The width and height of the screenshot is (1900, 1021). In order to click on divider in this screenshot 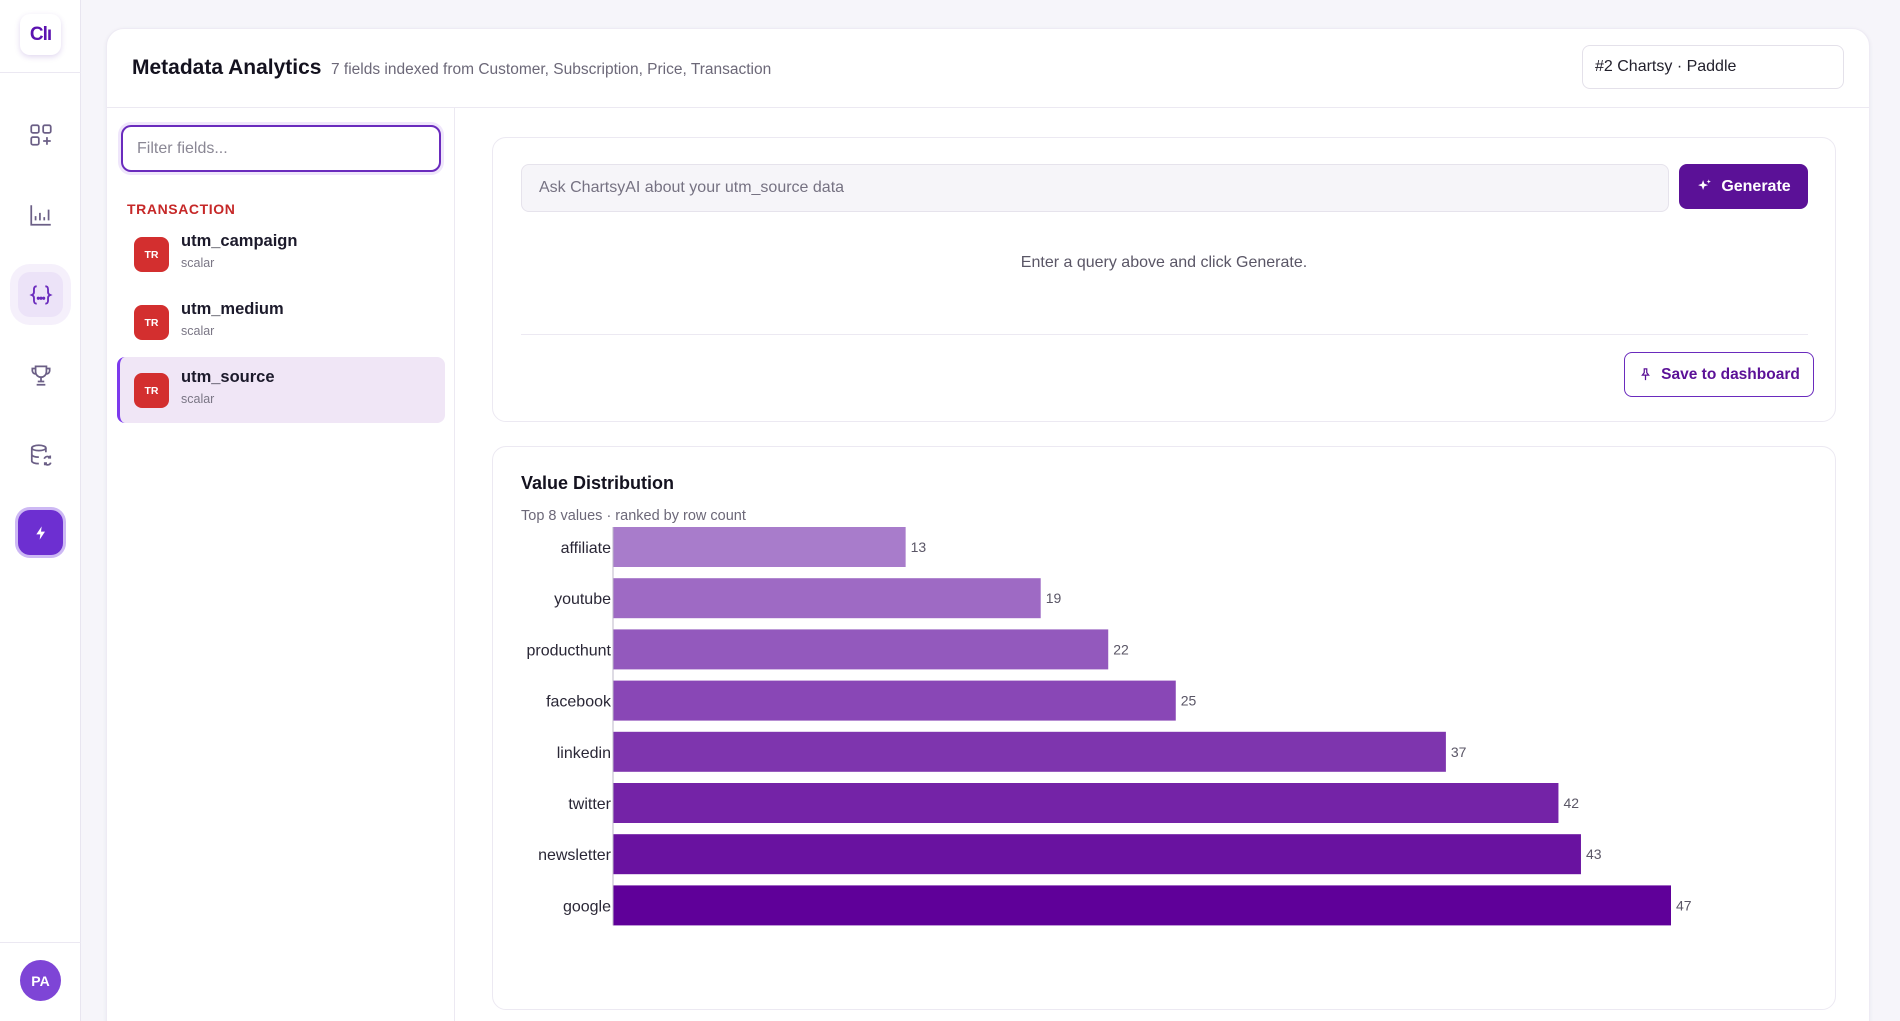, I will do `click(1164, 334)`.